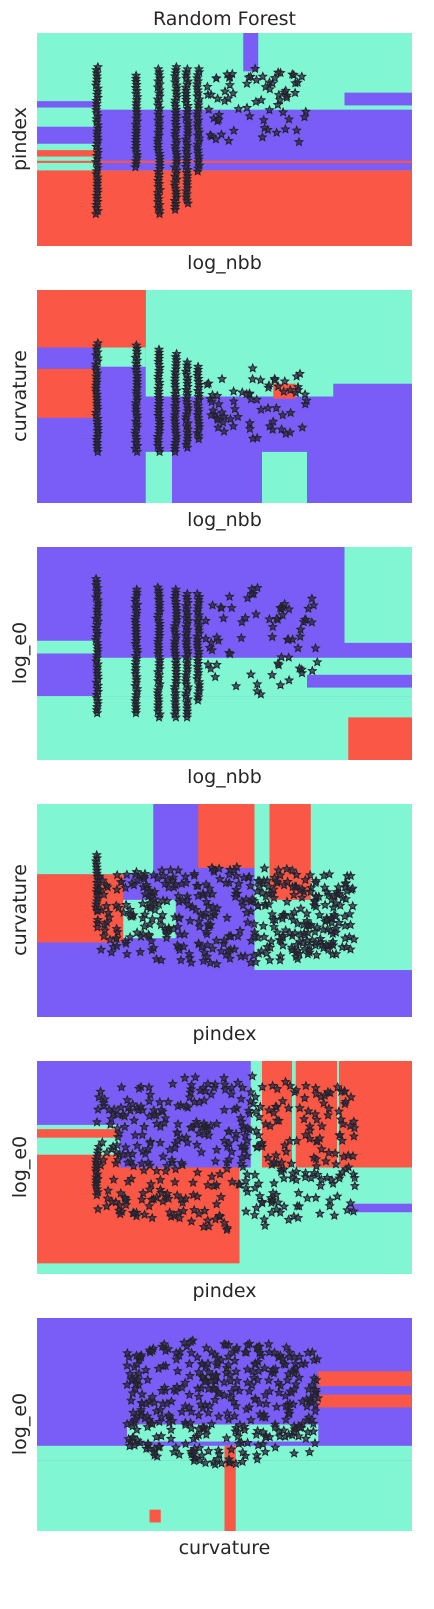 Image resolution: width=434 pixels, height=1609 pixels. I want to click on x-axis-label: log_nbb, so click(224, 777).